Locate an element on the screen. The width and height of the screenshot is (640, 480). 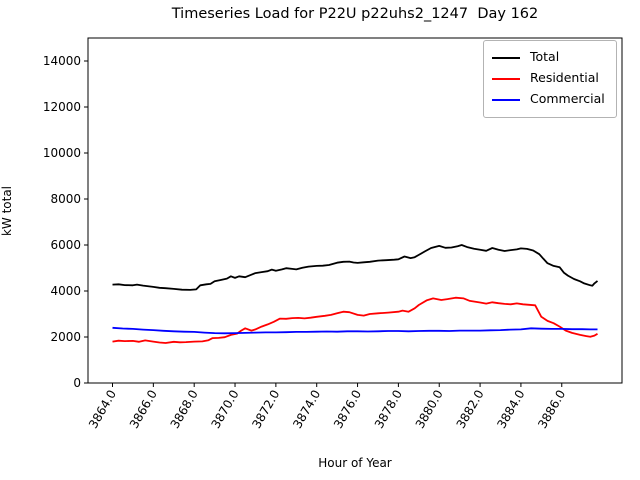
y-tick-label: 6000 is located at coordinates (65, 245).